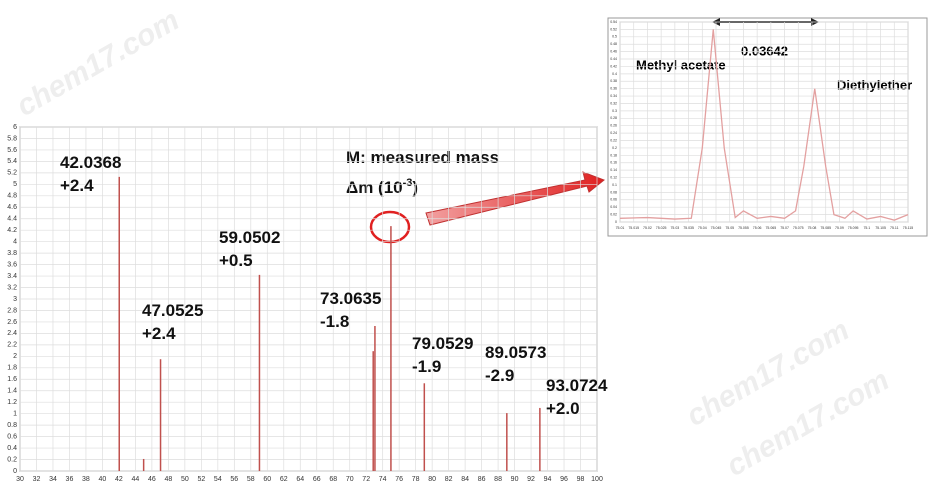 The image size is (937, 503). I want to click on y-tick-label: 5.8, so click(12, 138).